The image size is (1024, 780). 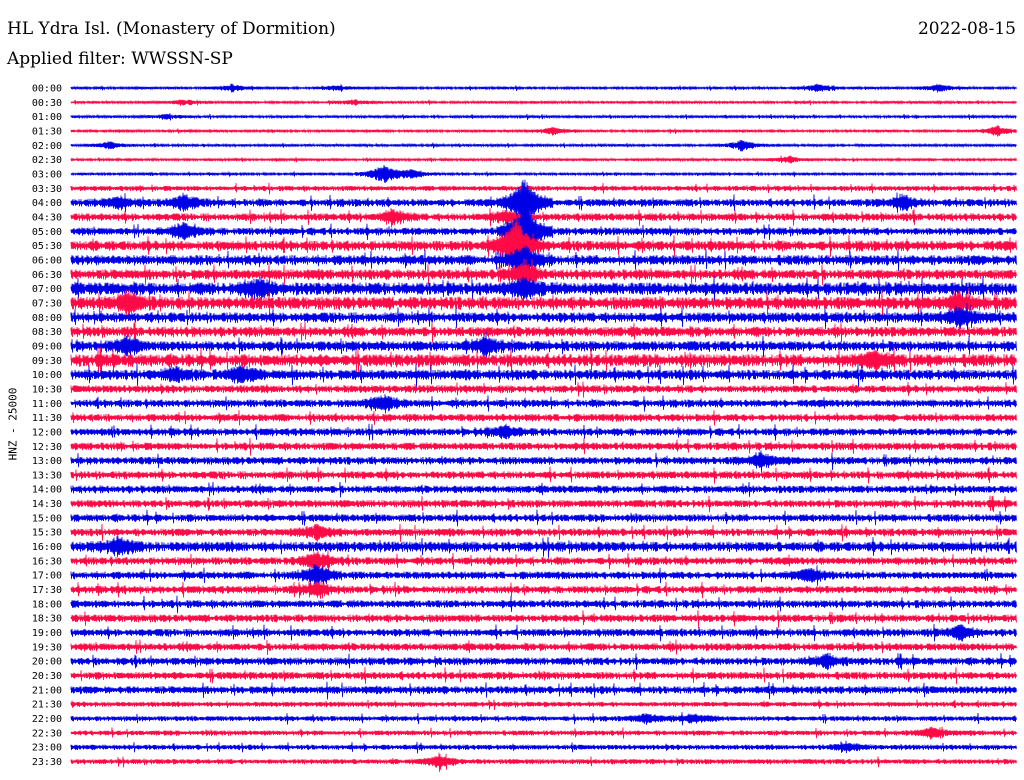 I want to click on row-label-31: 15:30, so click(x=47, y=533).